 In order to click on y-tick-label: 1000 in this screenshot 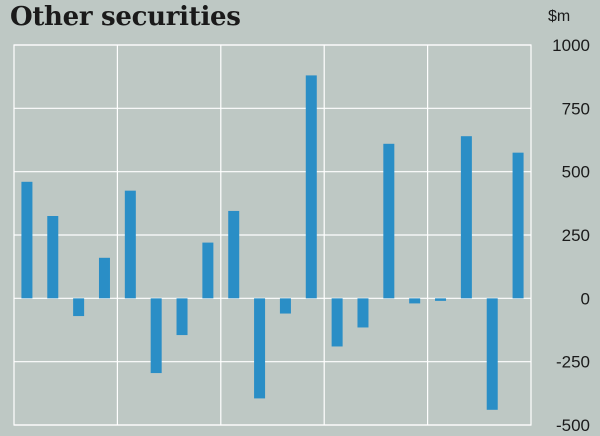, I will do `click(571, 45)`.